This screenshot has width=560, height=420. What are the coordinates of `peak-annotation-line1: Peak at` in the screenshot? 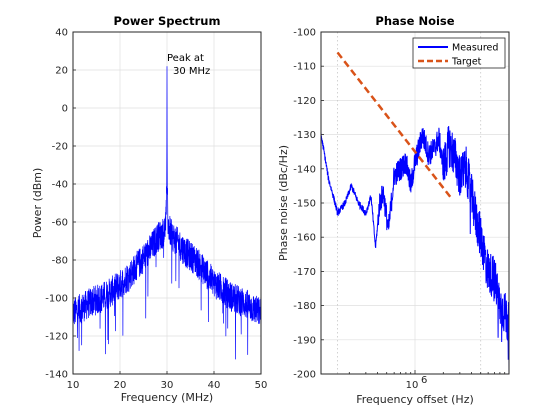 It's located at (185, 58).